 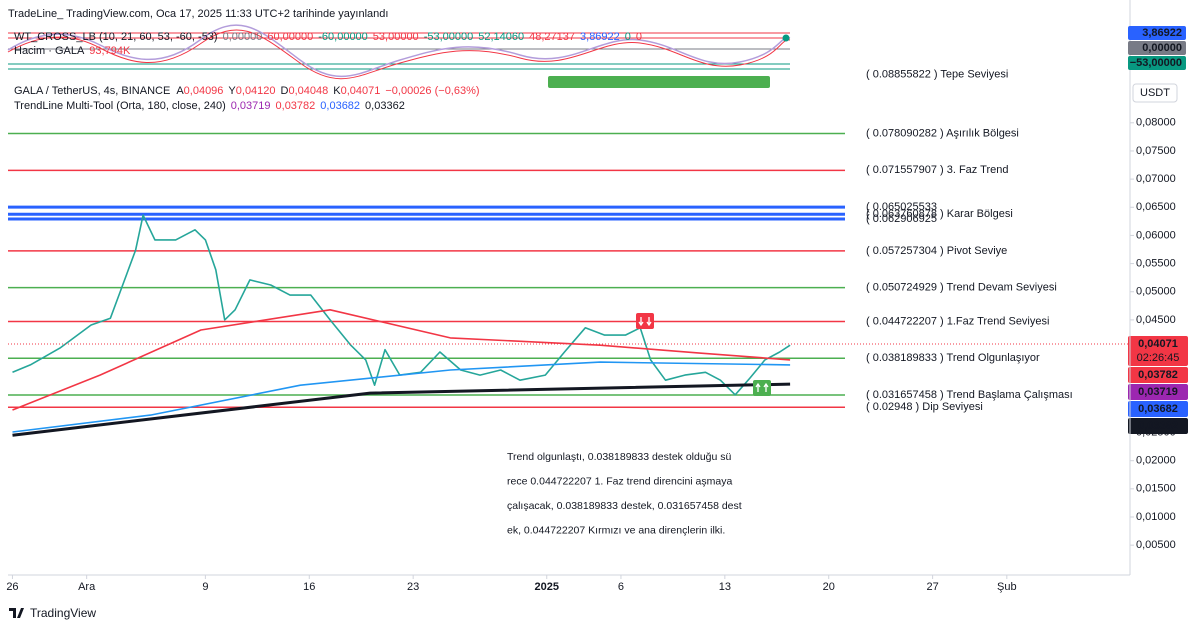 I want to click on sell-signal-arrows, so click(x=645, y=322).